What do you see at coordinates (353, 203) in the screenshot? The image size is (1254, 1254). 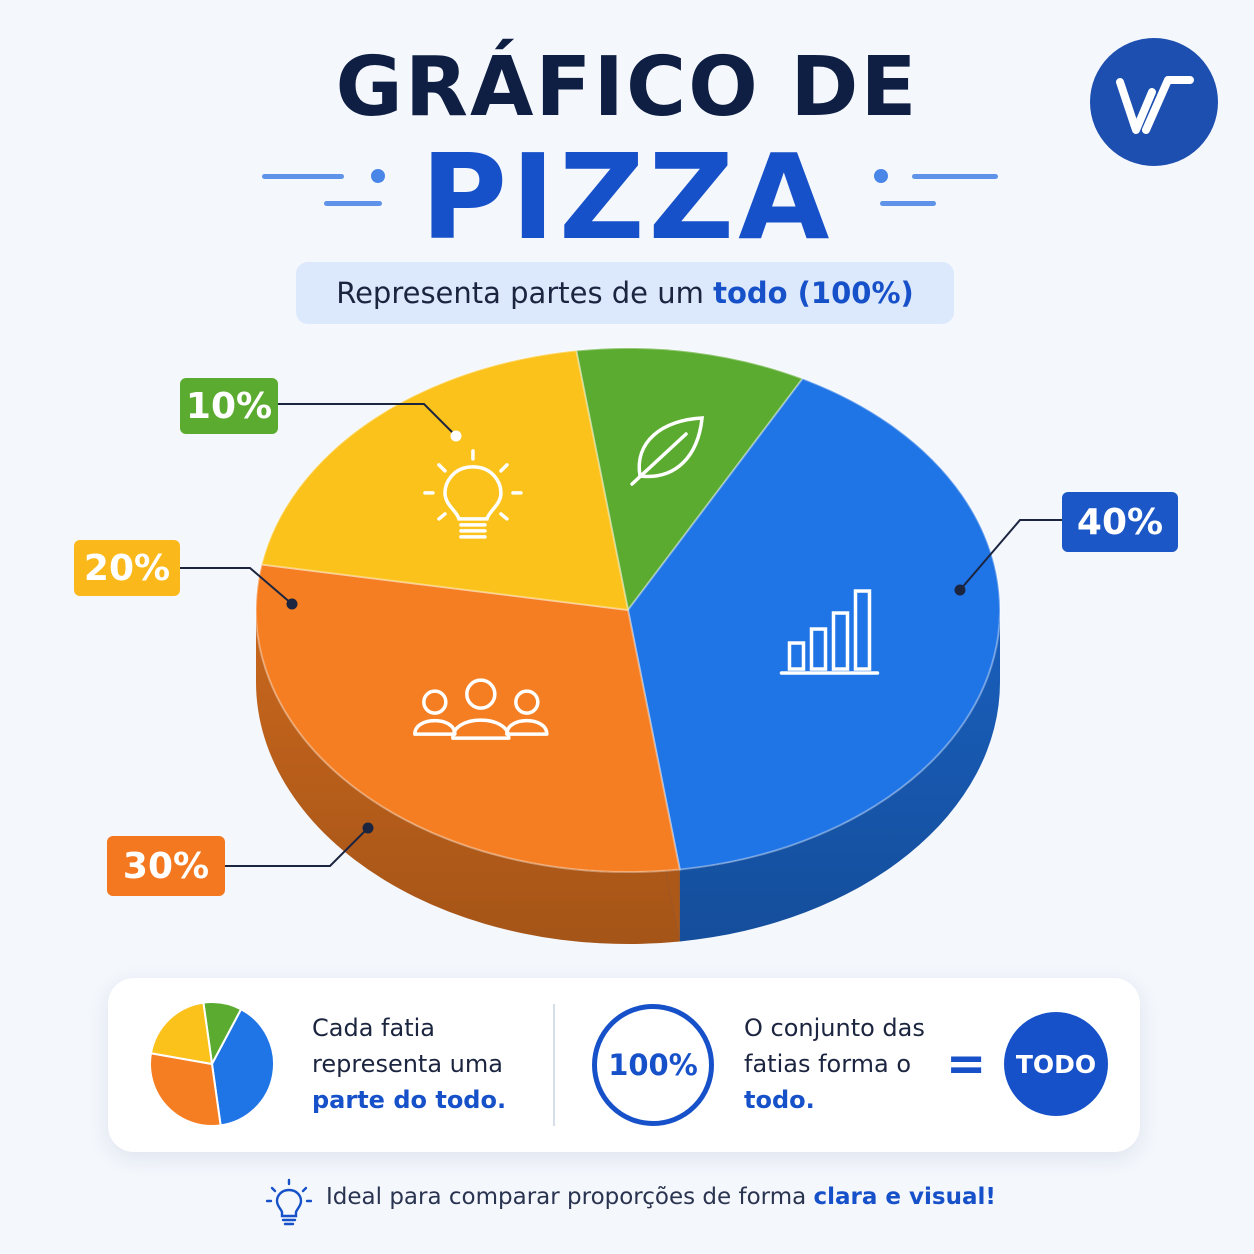 I see `decor-line-left-bottom` at bounding box center [353, 203].